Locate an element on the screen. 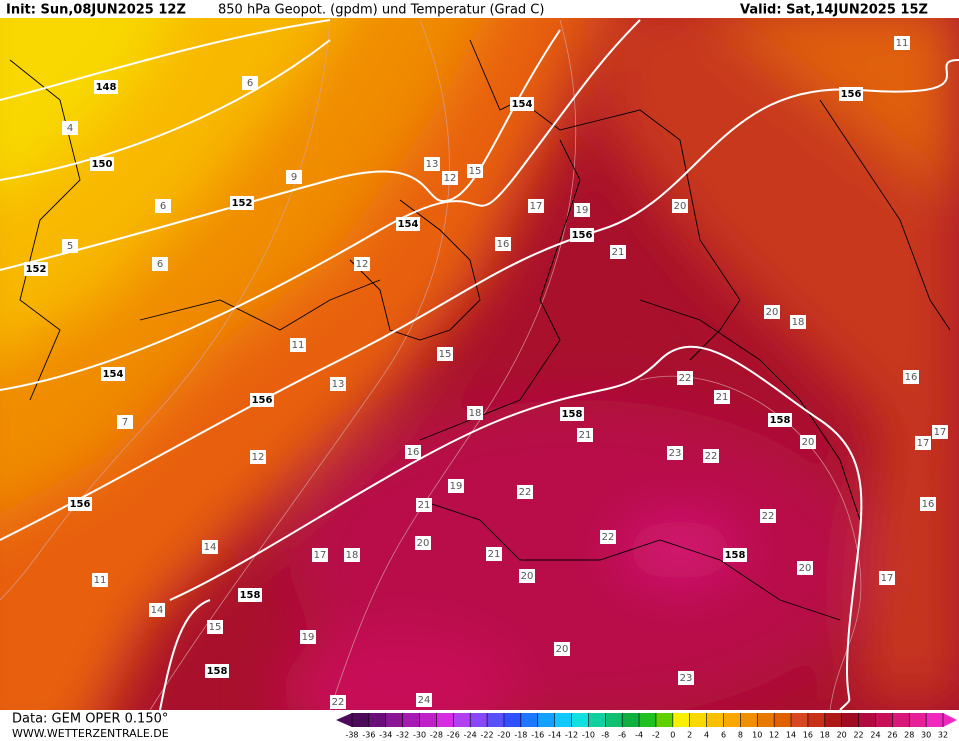 The width and height of the screenshot is (959, 741). legend-label: -6 is located at coordinates (622, 735).